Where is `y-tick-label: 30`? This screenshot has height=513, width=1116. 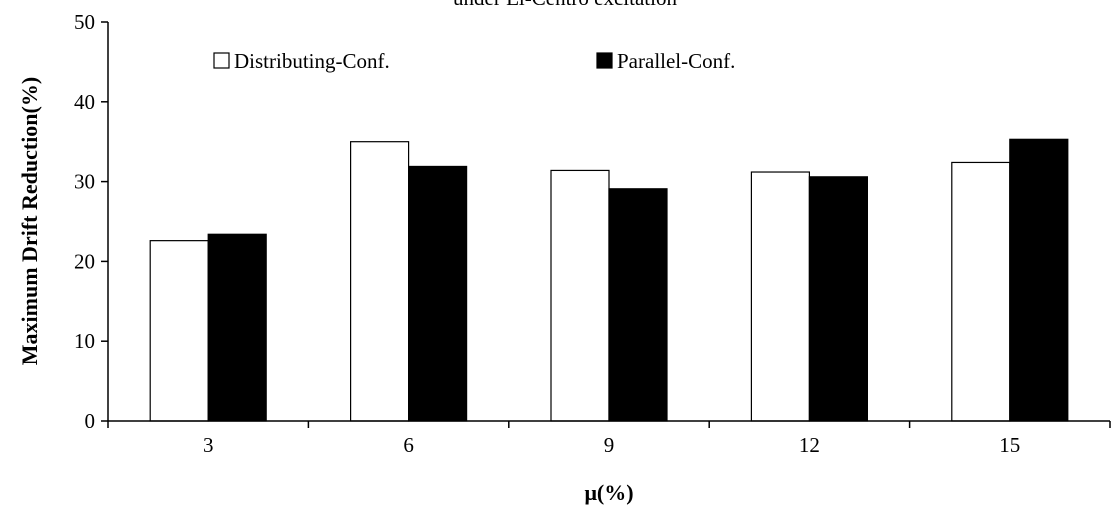 y-tick-label: 30 is located at coordinates (84, 182).